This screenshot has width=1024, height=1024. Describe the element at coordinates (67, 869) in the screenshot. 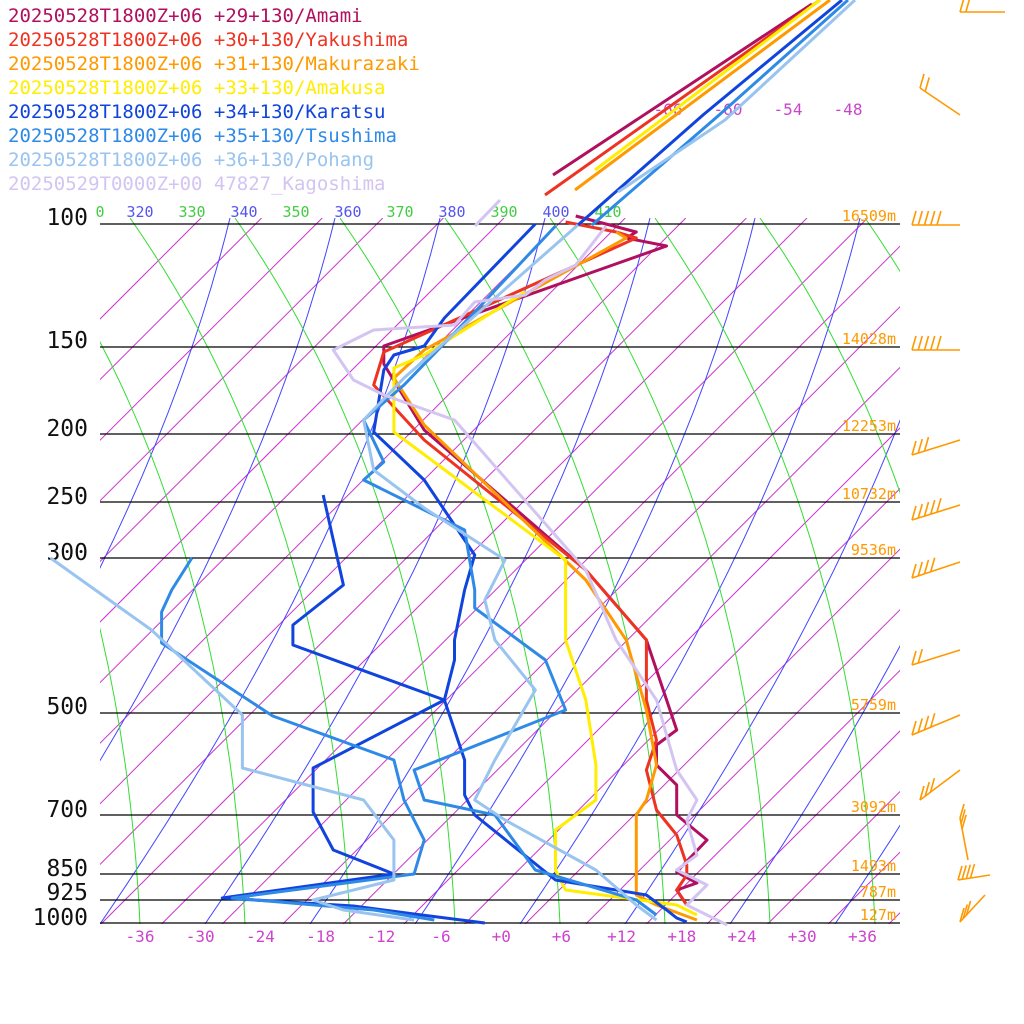

I see `pressure-label: 850` at that location.